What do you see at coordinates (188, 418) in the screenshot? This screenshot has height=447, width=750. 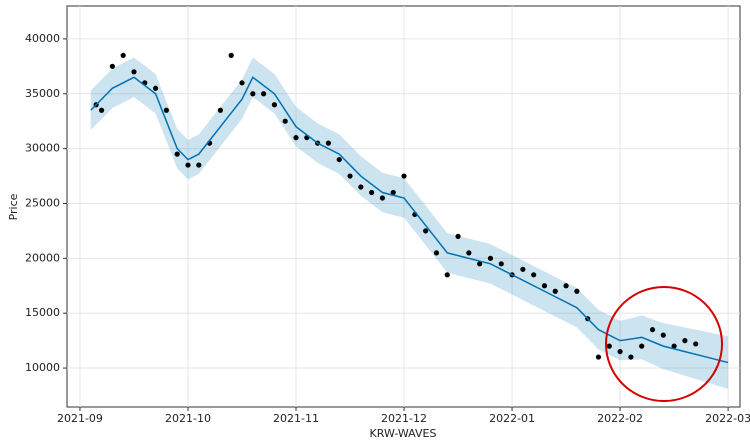 I see `x-tick-label: 2021-10` at bounding box center [188, 418].